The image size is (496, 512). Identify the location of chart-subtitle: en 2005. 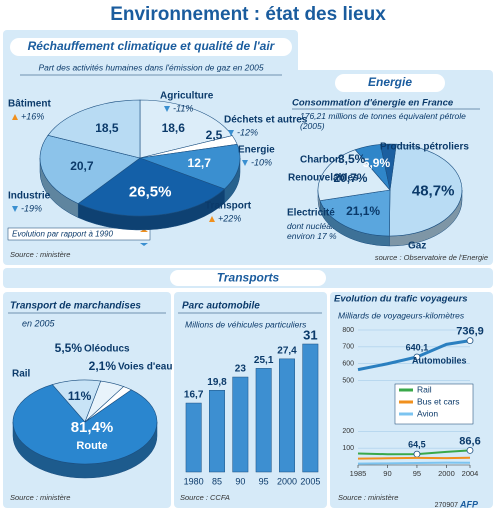
(39, 323).